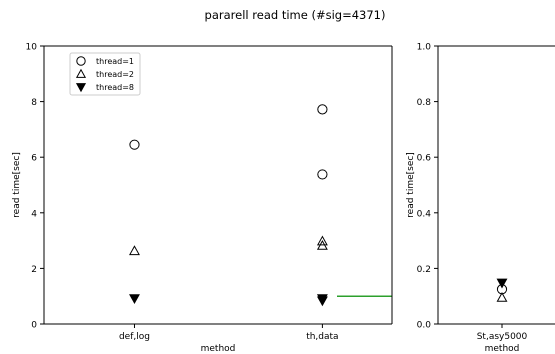 The image size is (555, 354). I want to click on x-tick-label: St,asy5000, so click(502, 337).